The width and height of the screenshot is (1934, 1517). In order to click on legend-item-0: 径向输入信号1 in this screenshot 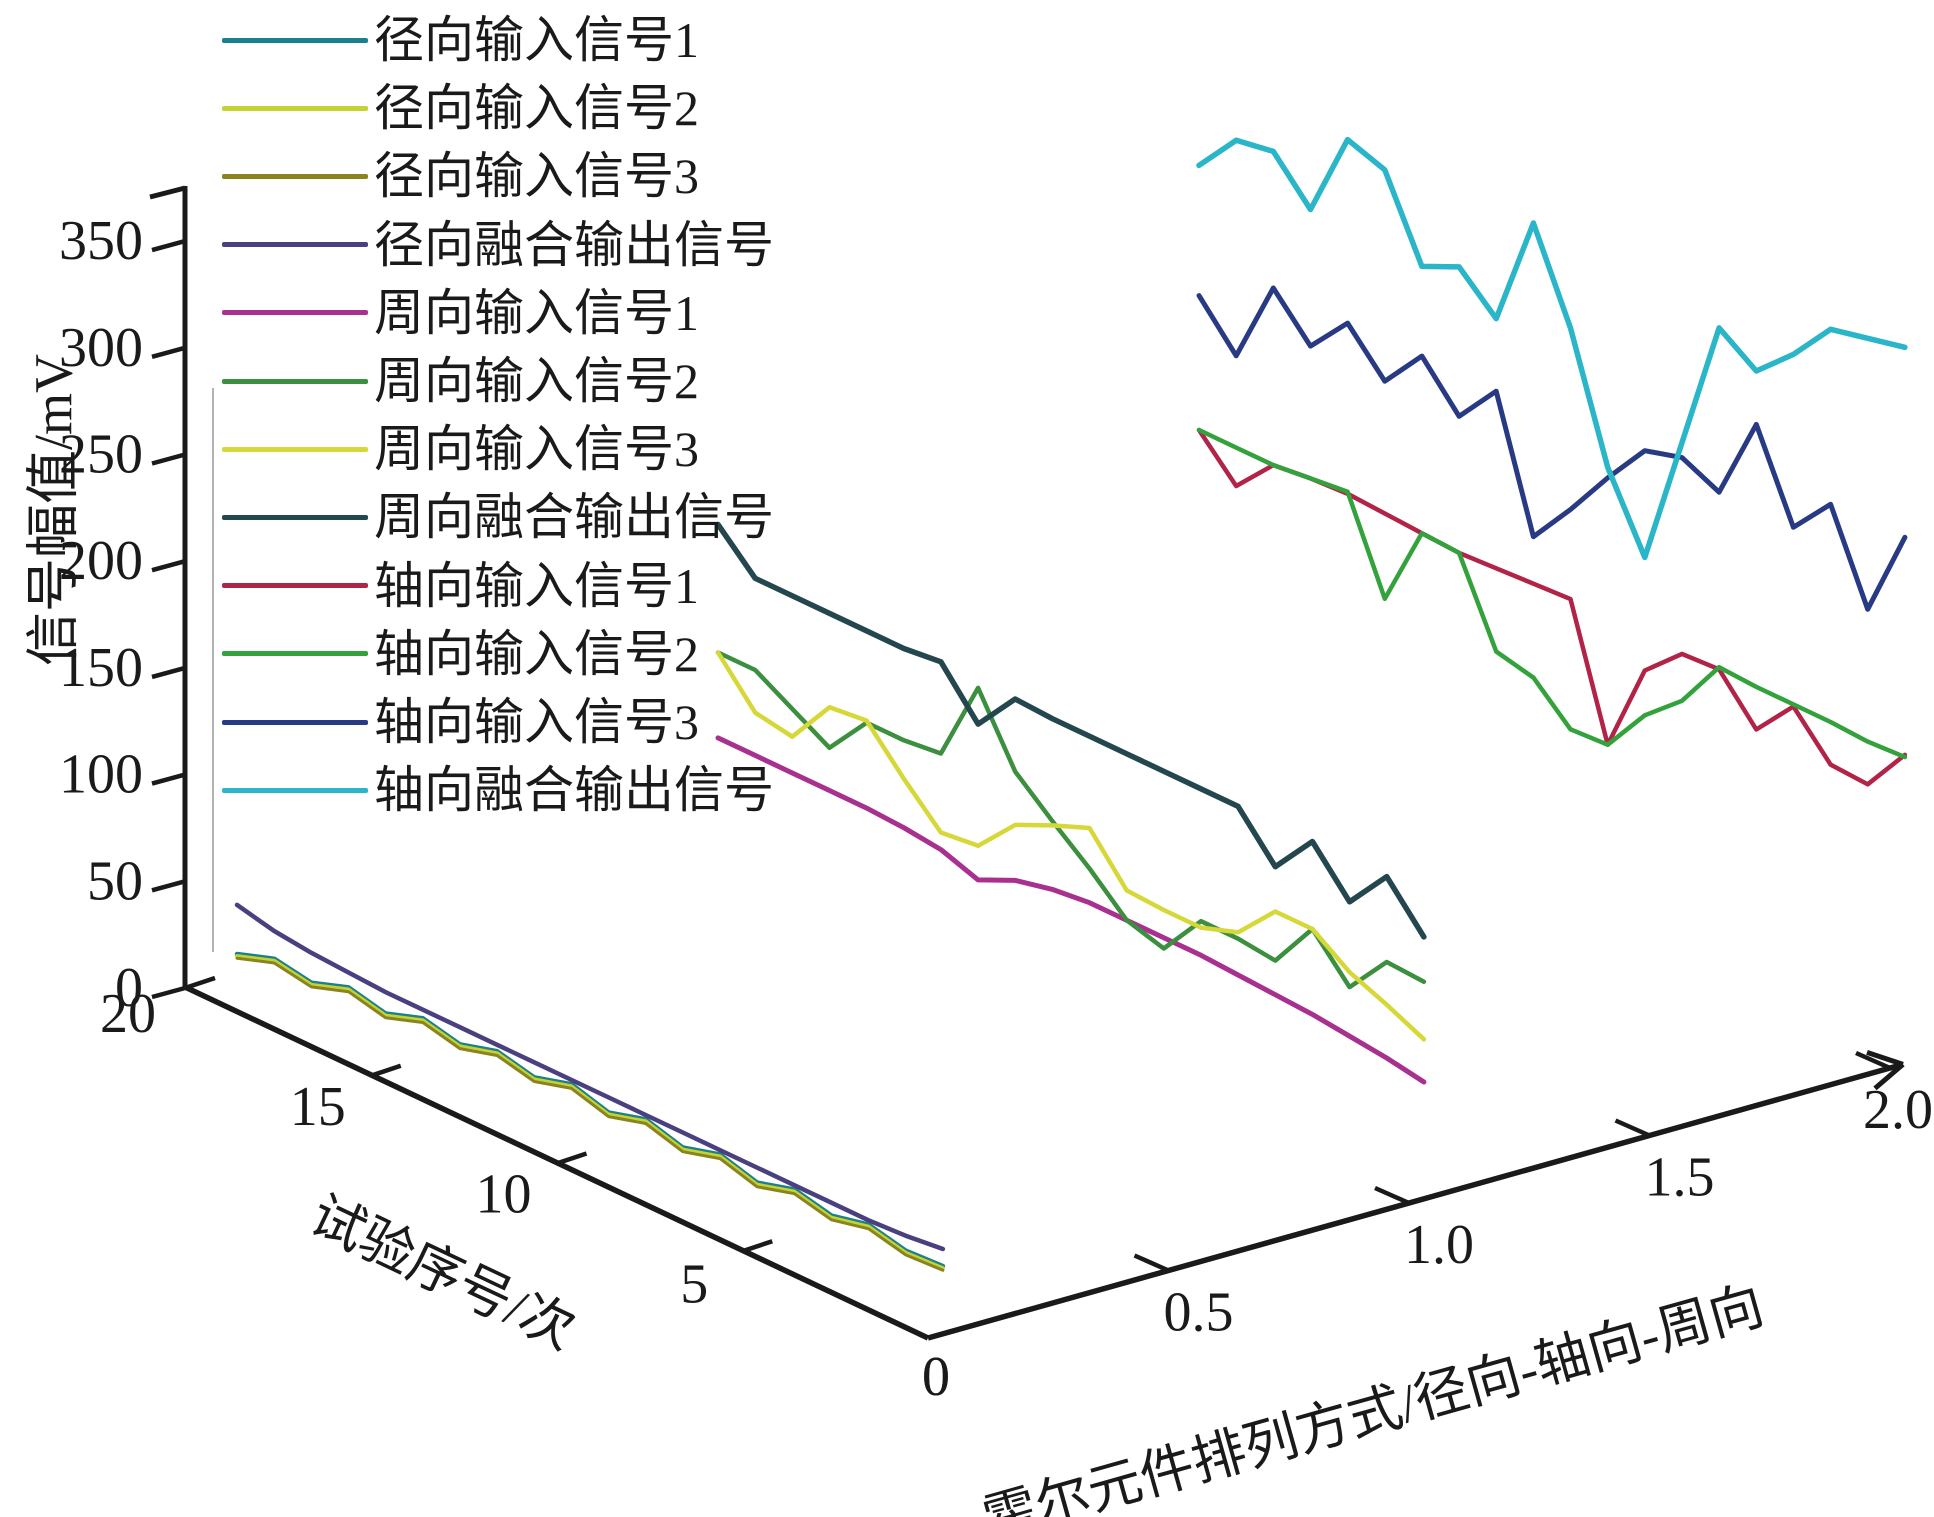, I will do `click(460, 40)`.